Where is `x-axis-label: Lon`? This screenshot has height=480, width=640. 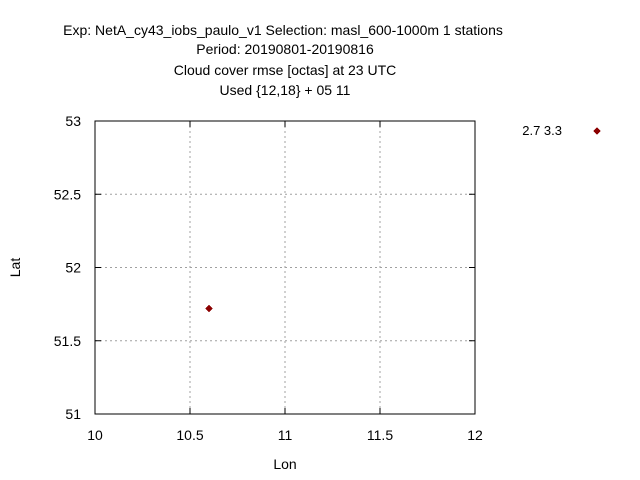
x-axis-label: Lon is located at coordinates (284, 464).